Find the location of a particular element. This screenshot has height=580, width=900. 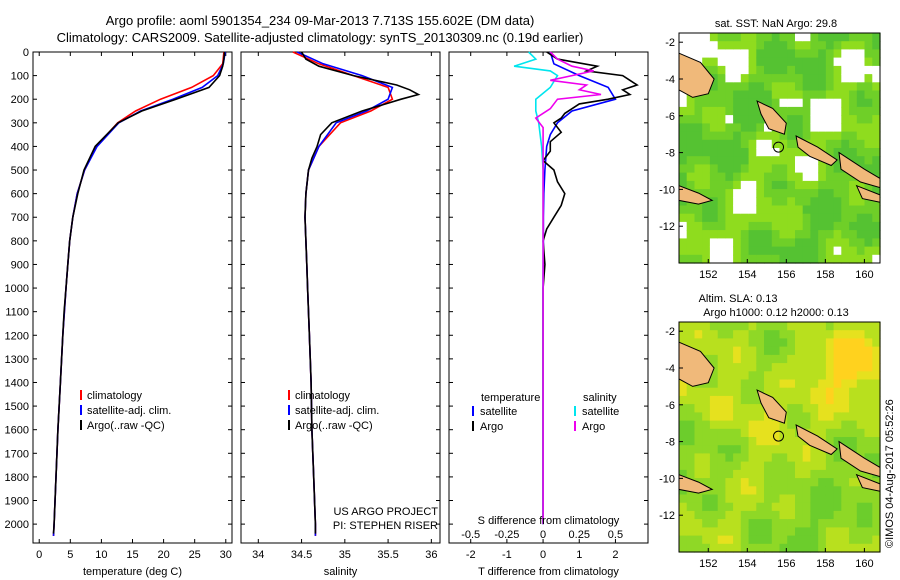

sst_map-landmass is located at coordinates (771, 117).